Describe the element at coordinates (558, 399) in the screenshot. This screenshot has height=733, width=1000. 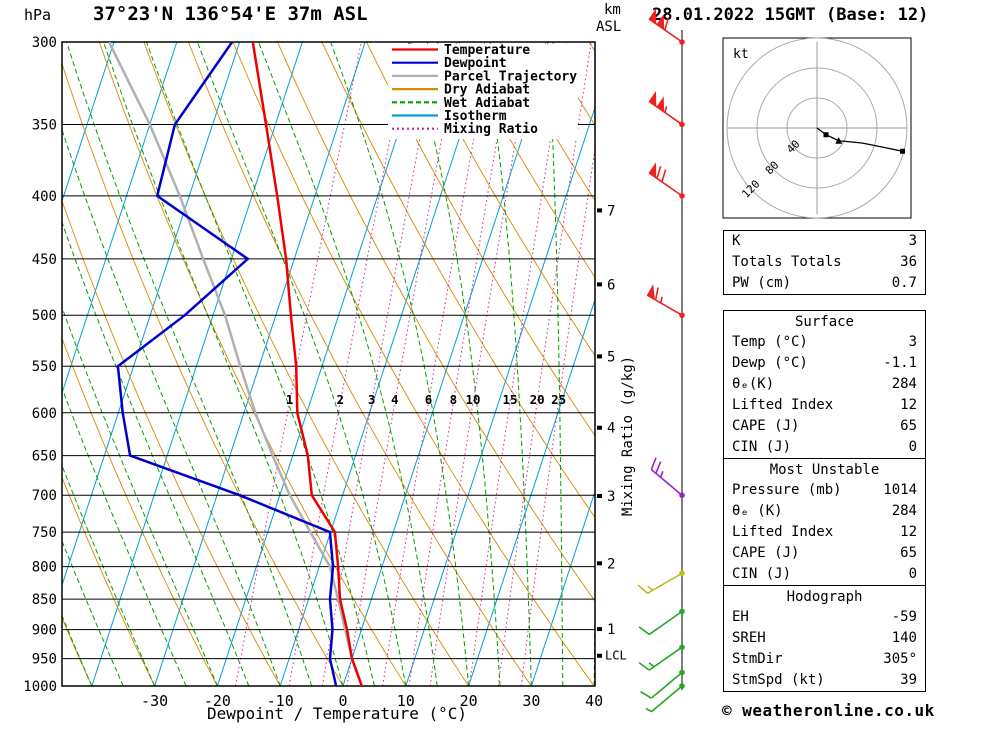
I see `mixing-ratio-value-label: 25` at that location.